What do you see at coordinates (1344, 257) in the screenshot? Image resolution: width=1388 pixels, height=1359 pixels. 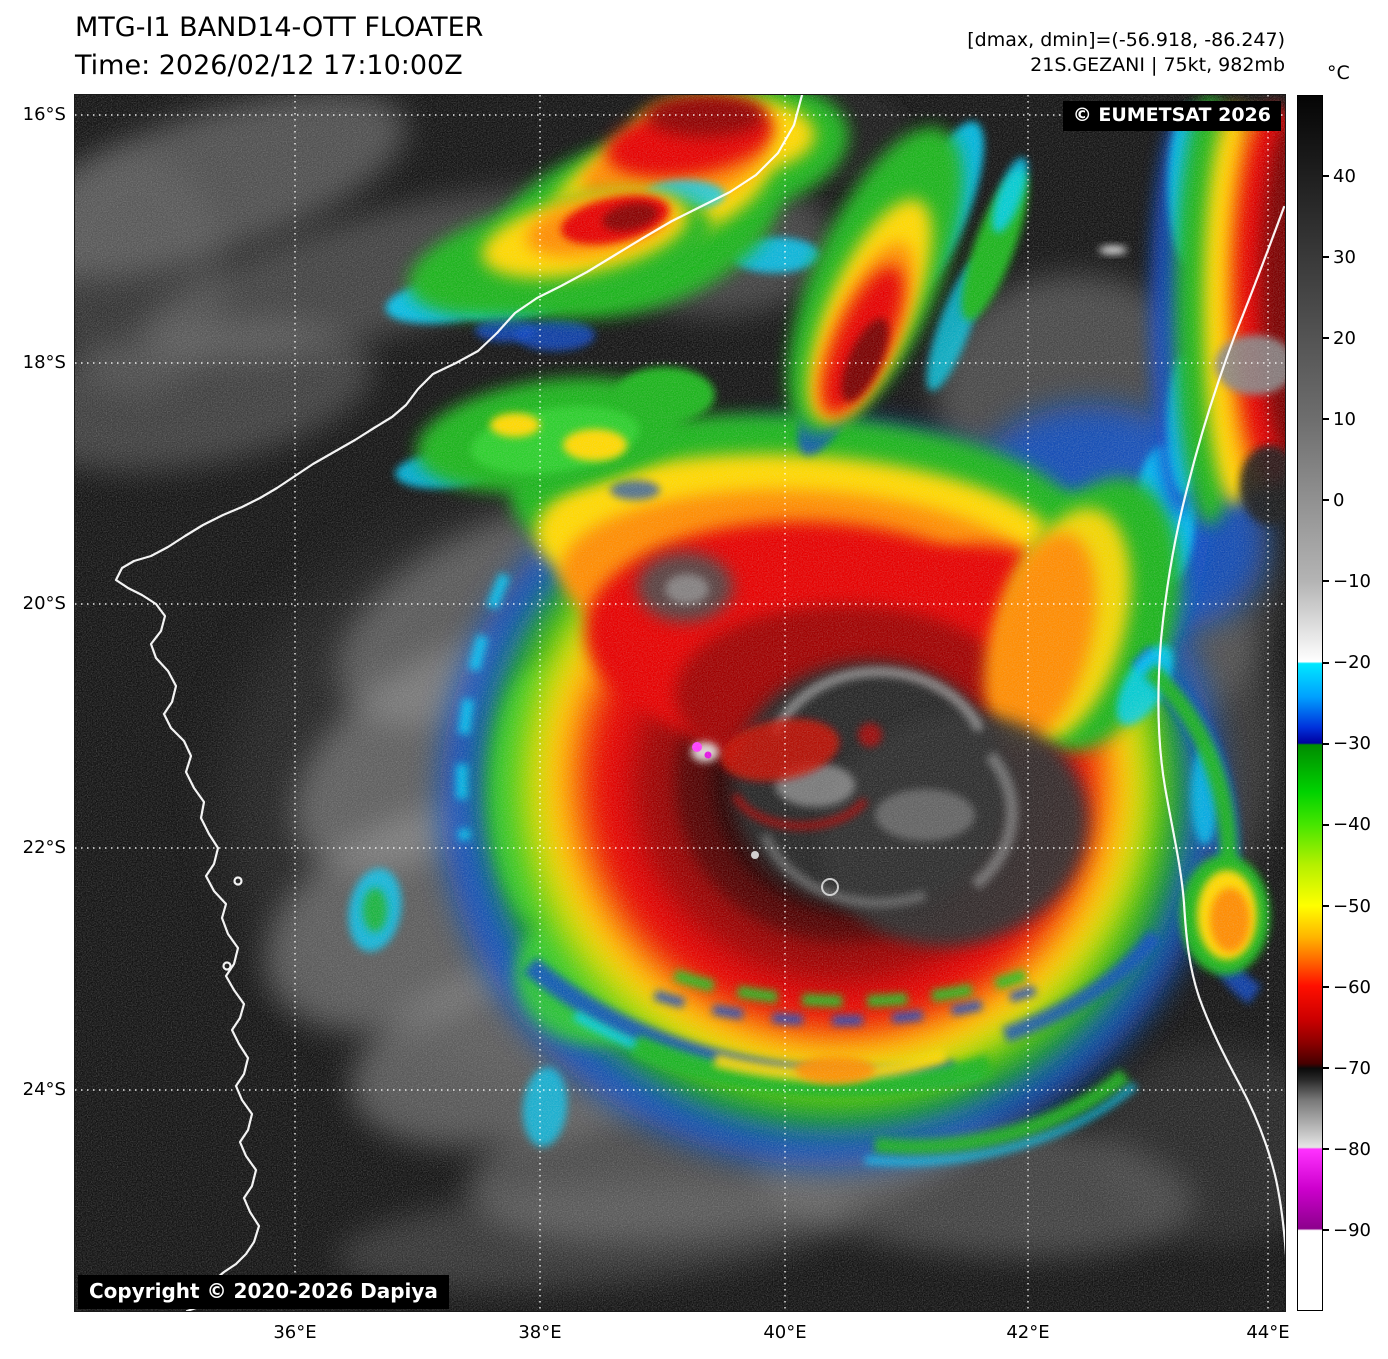 I see `colorbar-tick-label: 30` at bounding box center [1344, 257].